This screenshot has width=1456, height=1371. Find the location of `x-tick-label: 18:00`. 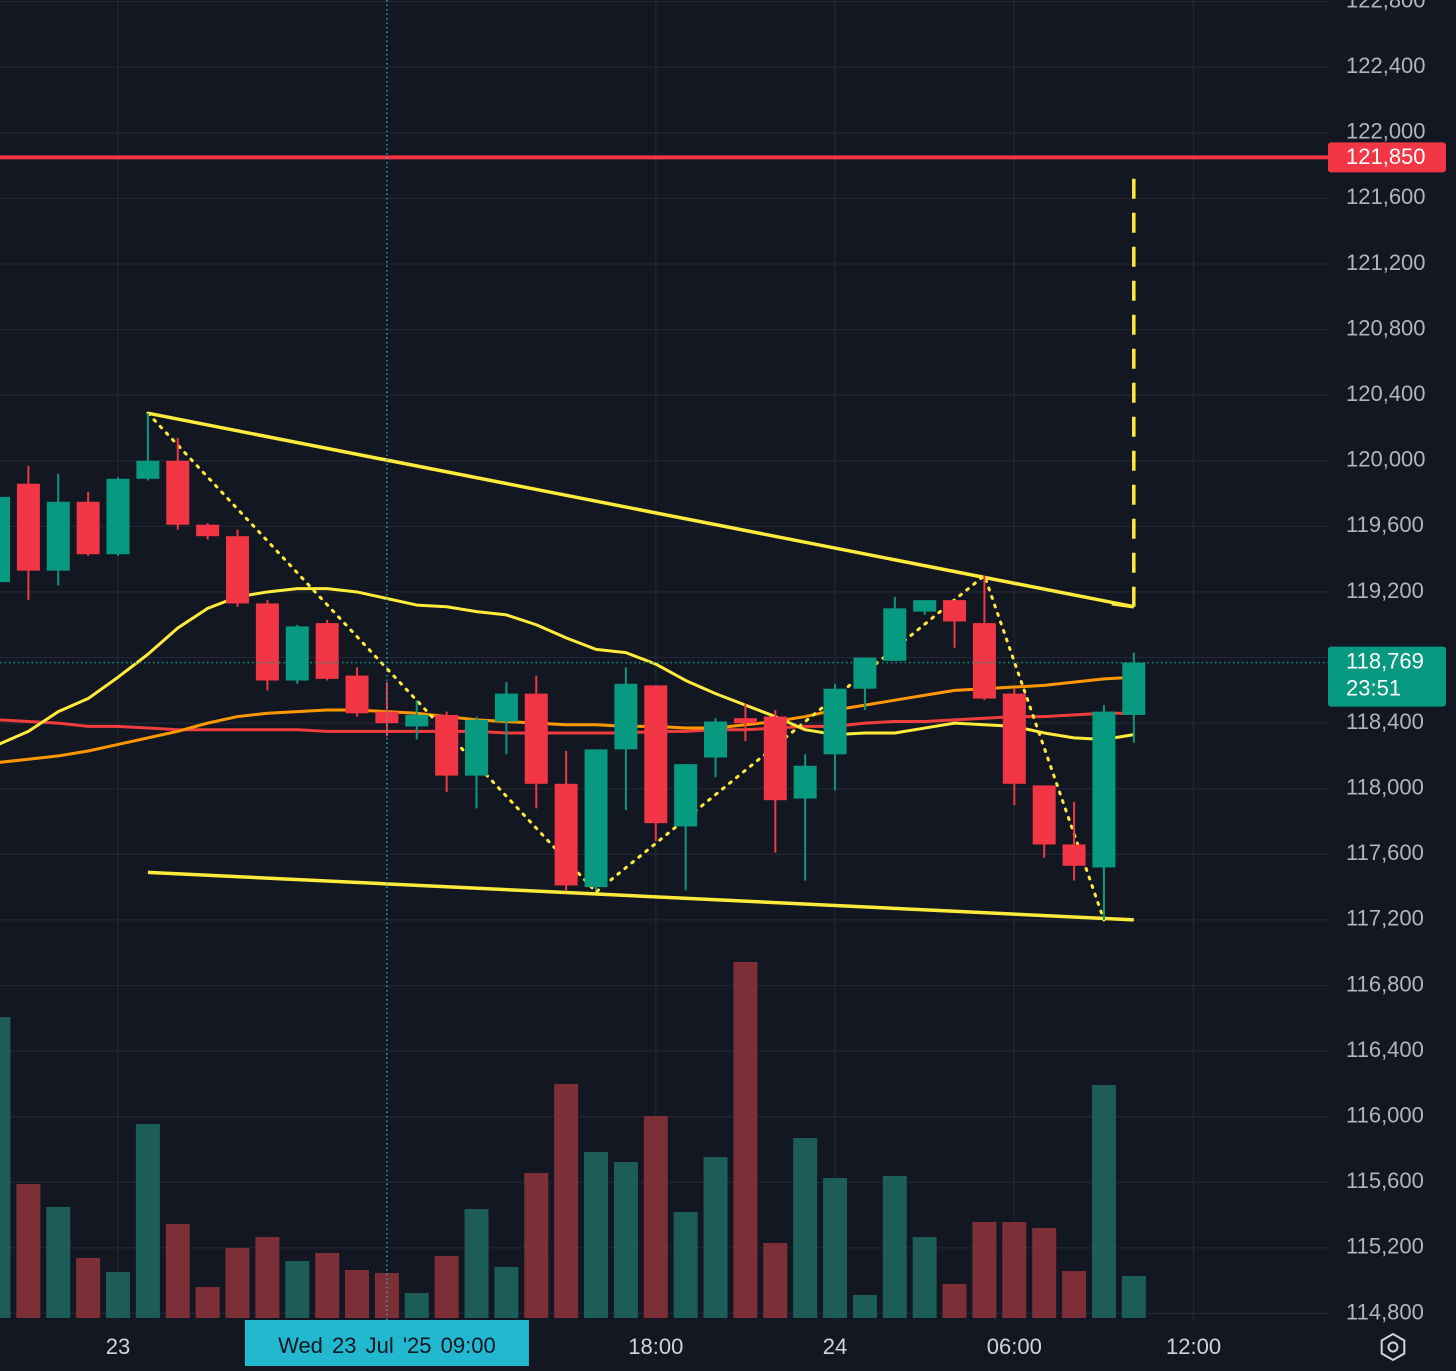

x-tick-label: 18:00 is located at coordinates (655, 1346).